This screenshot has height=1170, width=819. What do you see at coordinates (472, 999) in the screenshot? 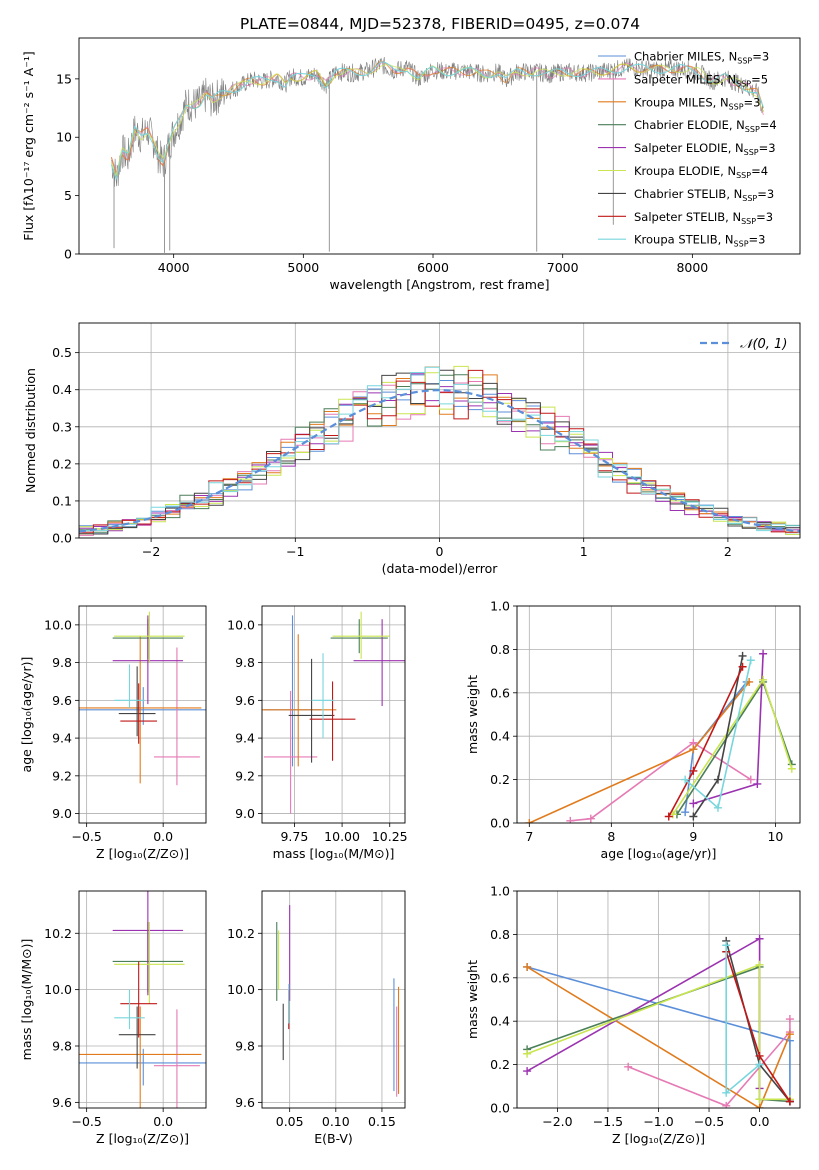
I see `y-axis-label: mass weight` at bounding box center [472, 999].